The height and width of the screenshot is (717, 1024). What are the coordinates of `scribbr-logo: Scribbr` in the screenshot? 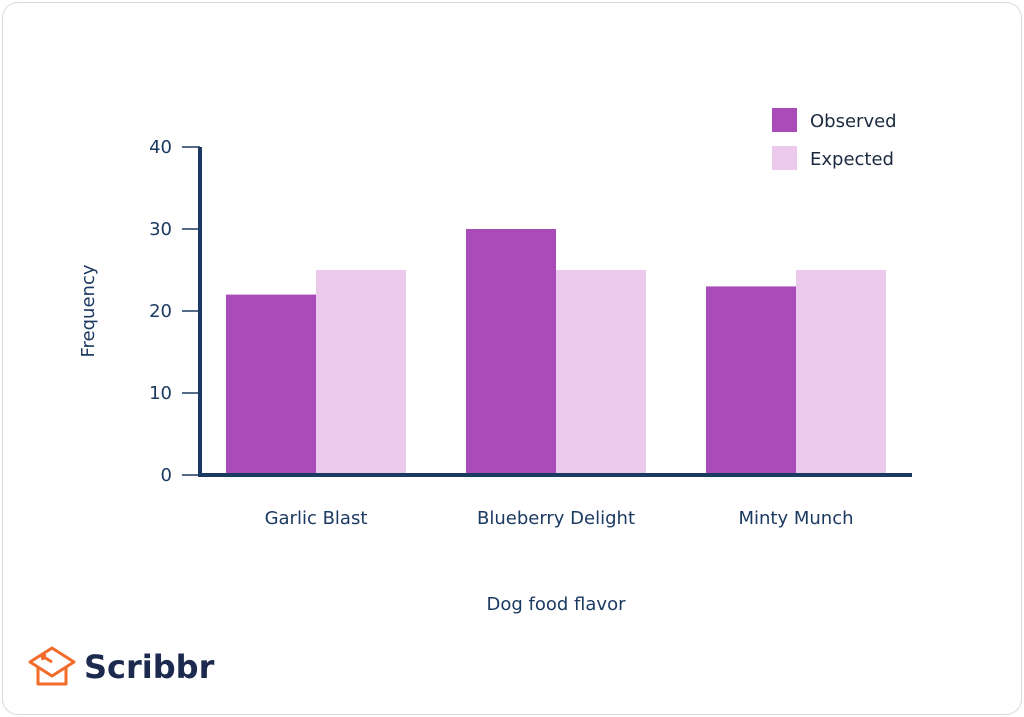 It's located at (121, 666).